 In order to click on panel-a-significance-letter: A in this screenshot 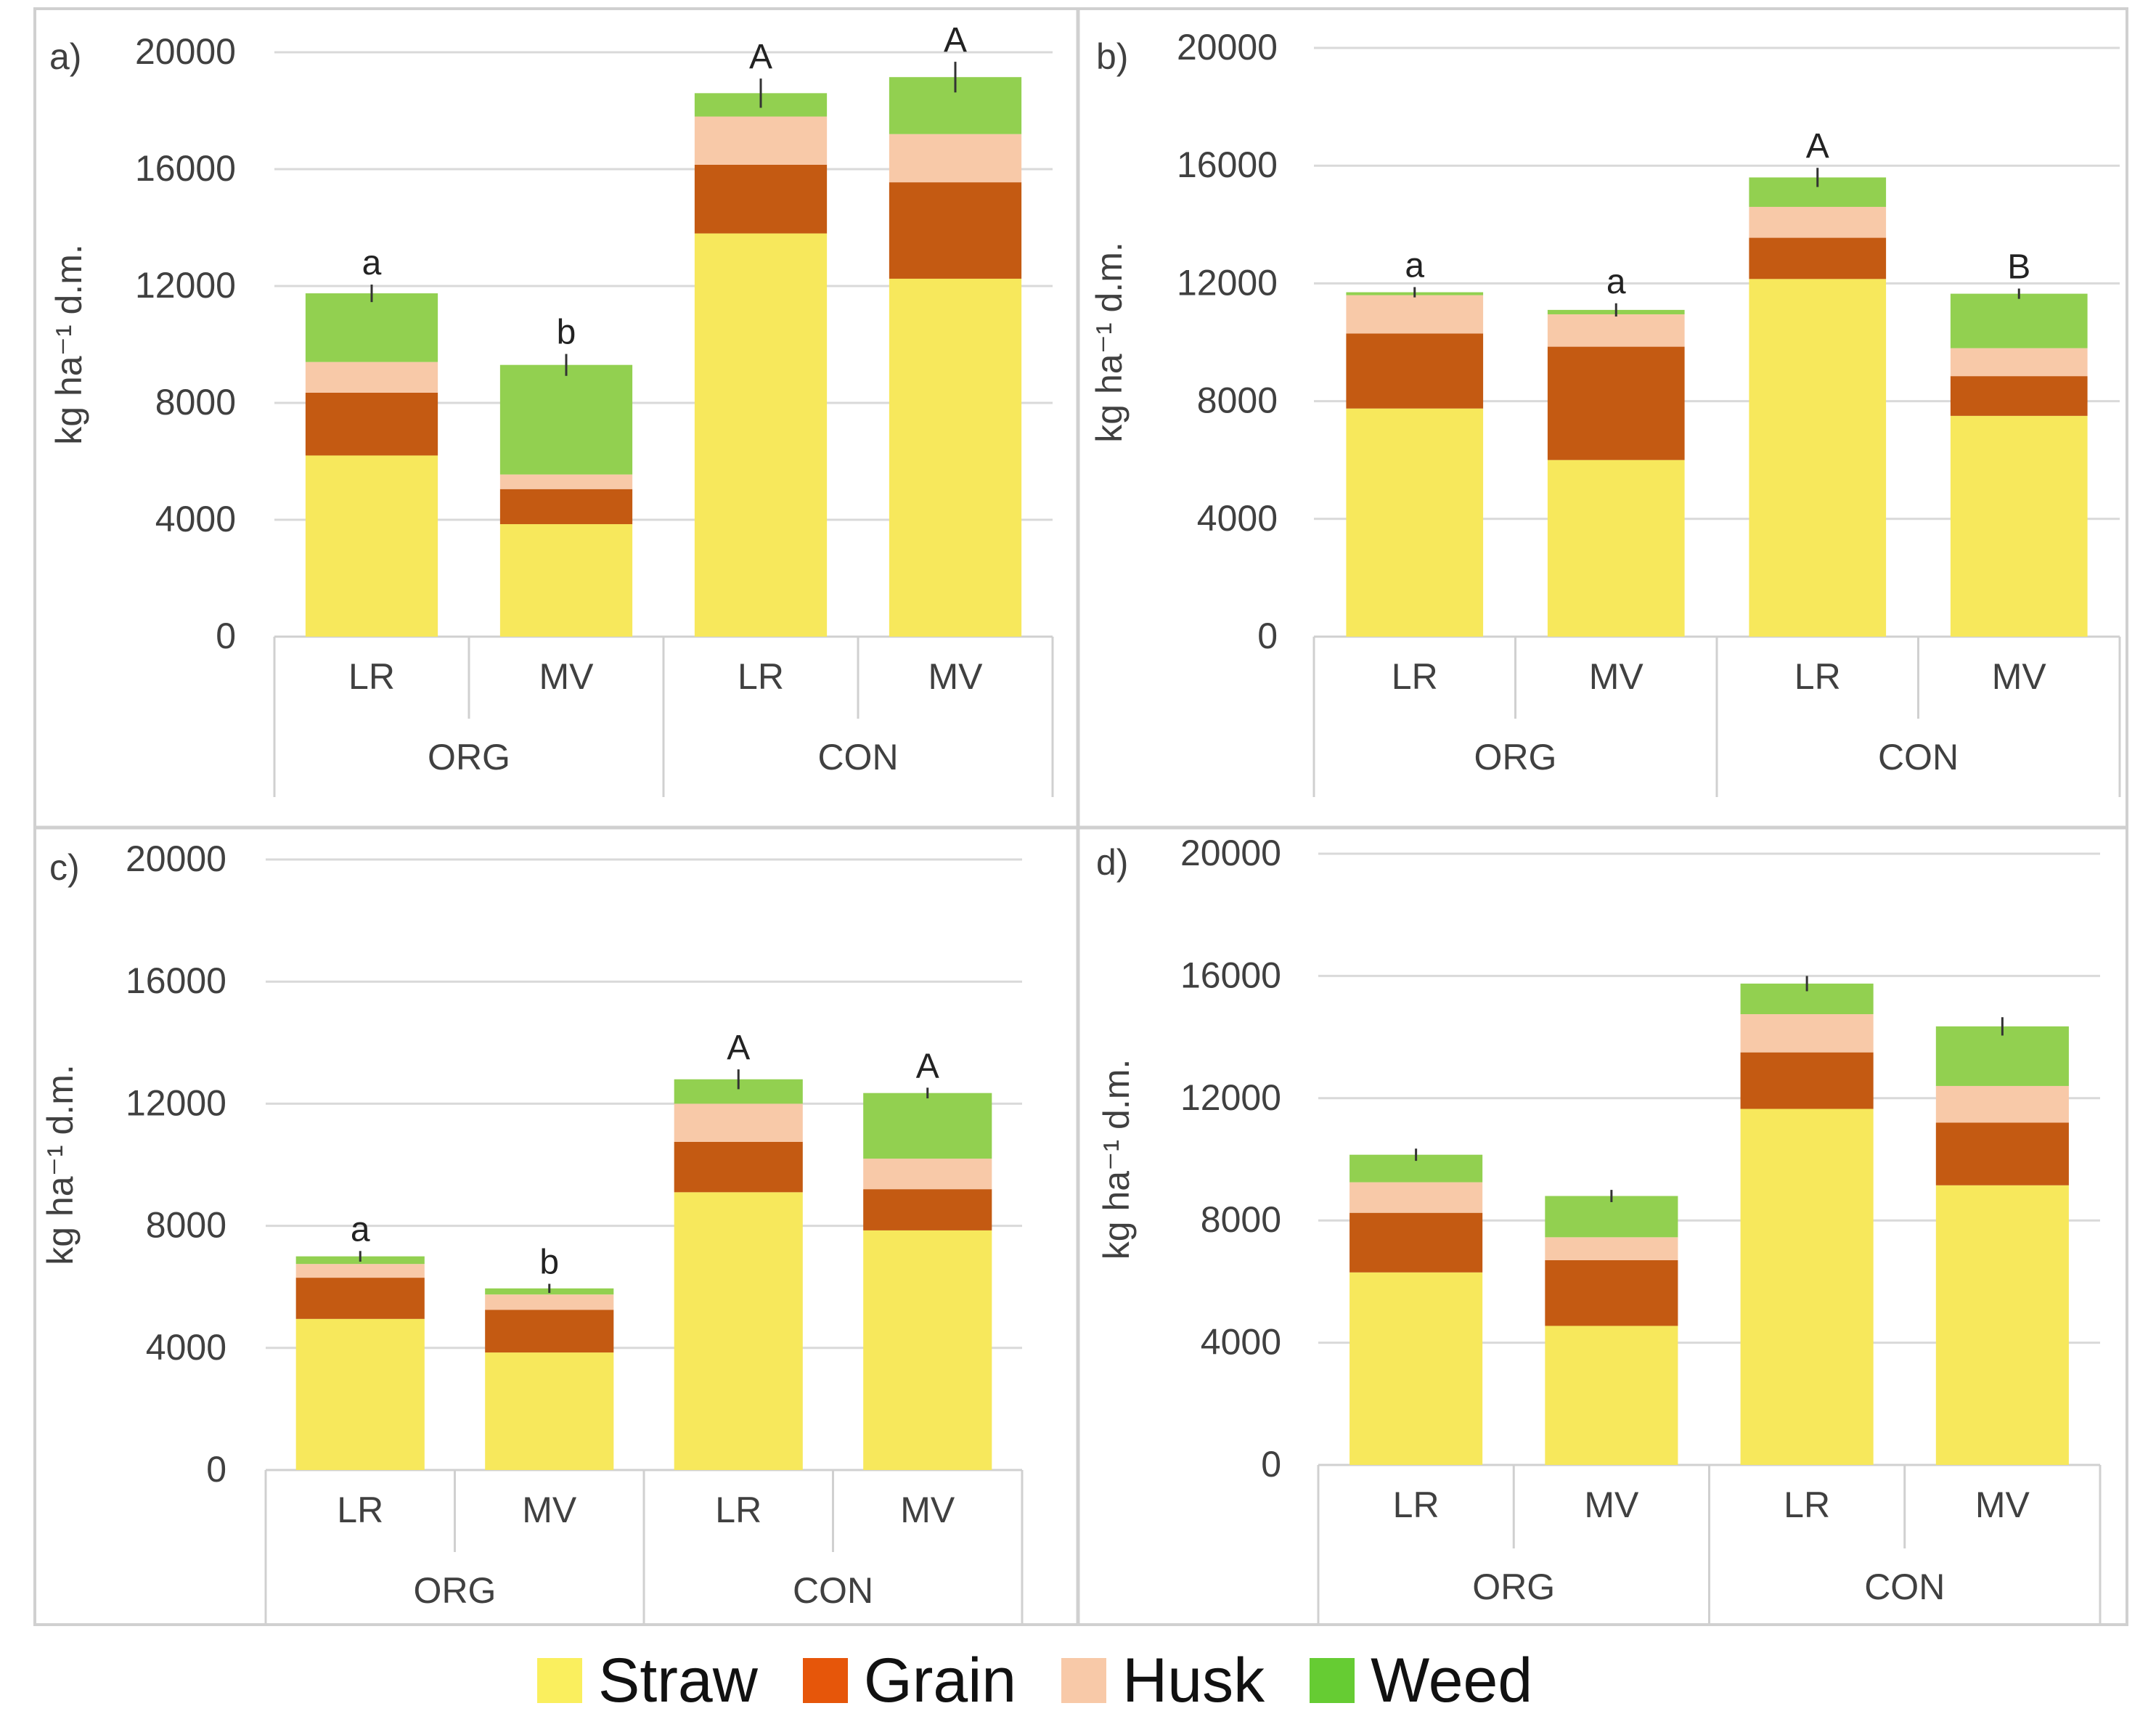, I will do `click(761, 57)`.